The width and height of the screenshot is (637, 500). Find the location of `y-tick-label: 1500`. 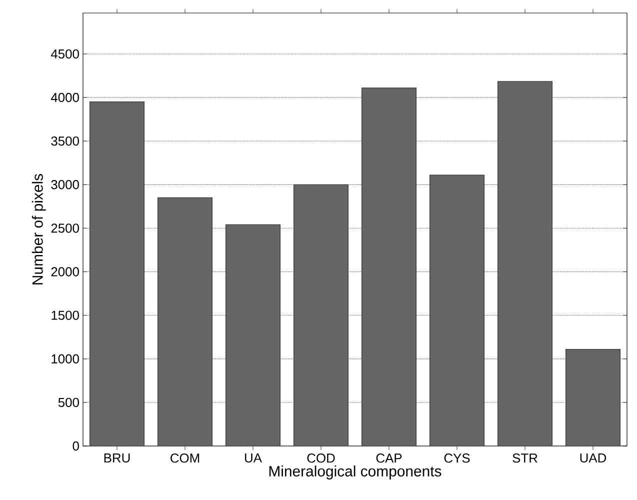

y-tick-label: 1500 is located at coordinates (65, 315).